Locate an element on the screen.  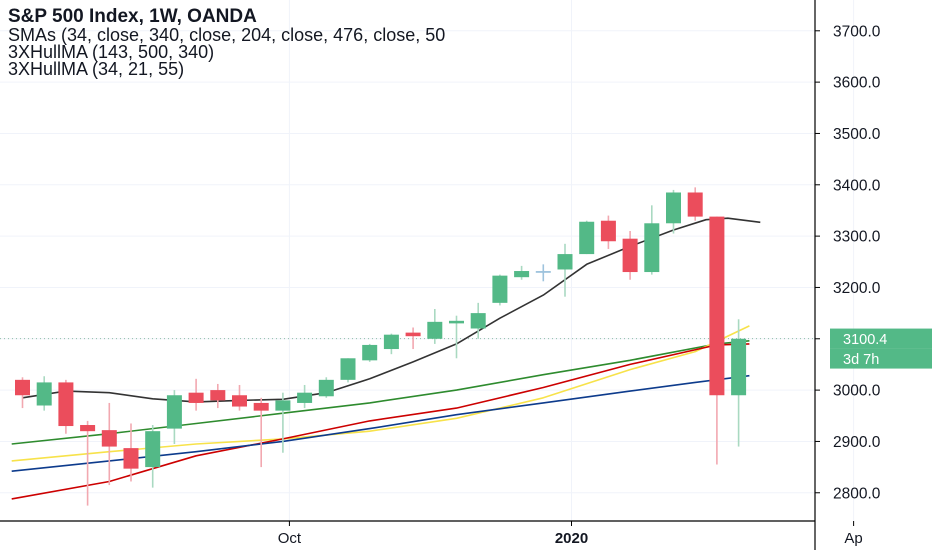
legend-hullma-slow: 3XHullMA (143, 500, 340) is located at coordinates (111, 52).